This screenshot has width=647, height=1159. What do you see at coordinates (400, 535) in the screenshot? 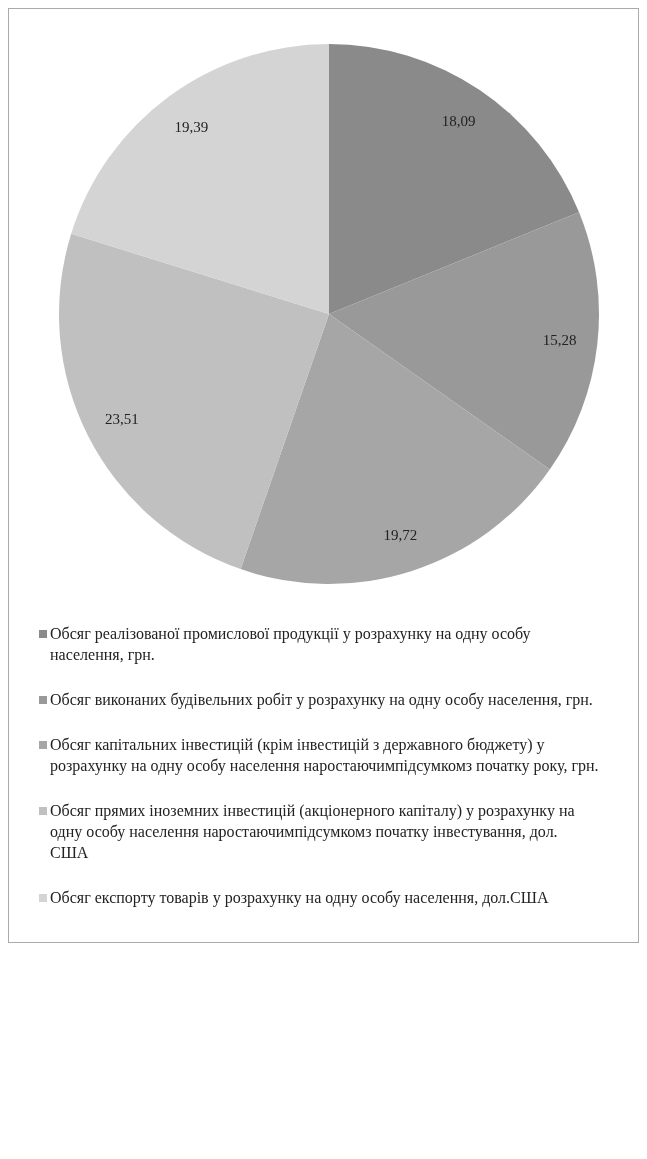
I see `data-label: 19,72` at bounding box center [400, 535].